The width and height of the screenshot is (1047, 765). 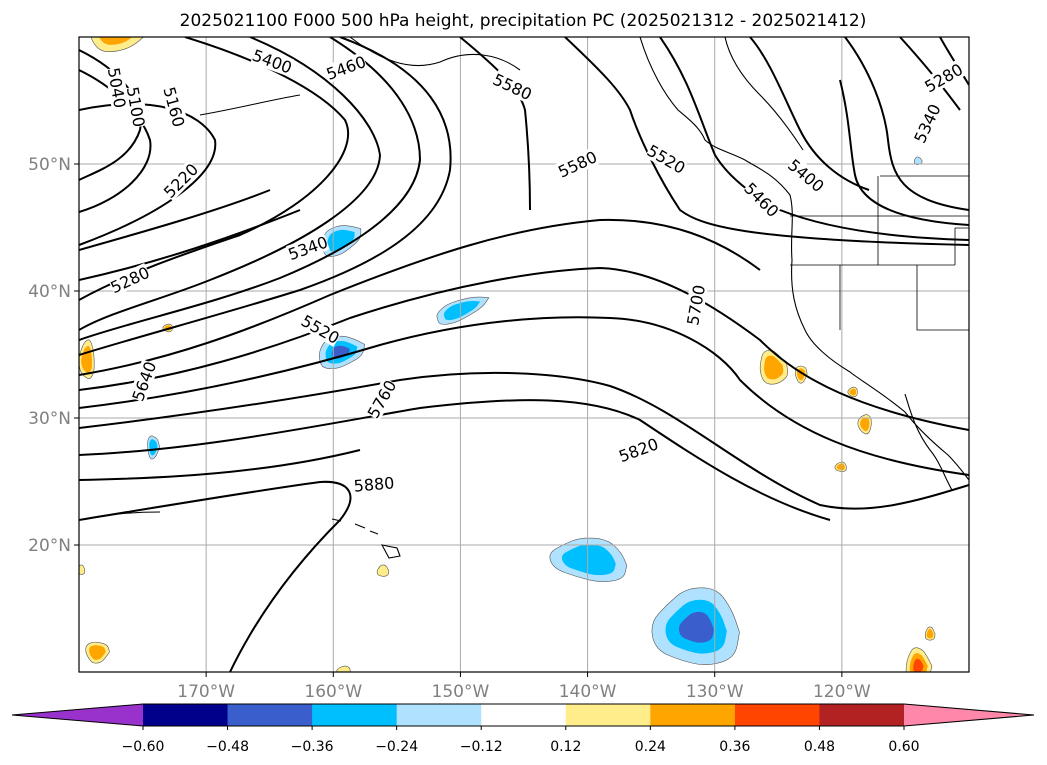 What do you see at coordinates (715, 692) in the screenshot?
I see `longitude-tick-label: 130°W` at bounding box center [715, 692].